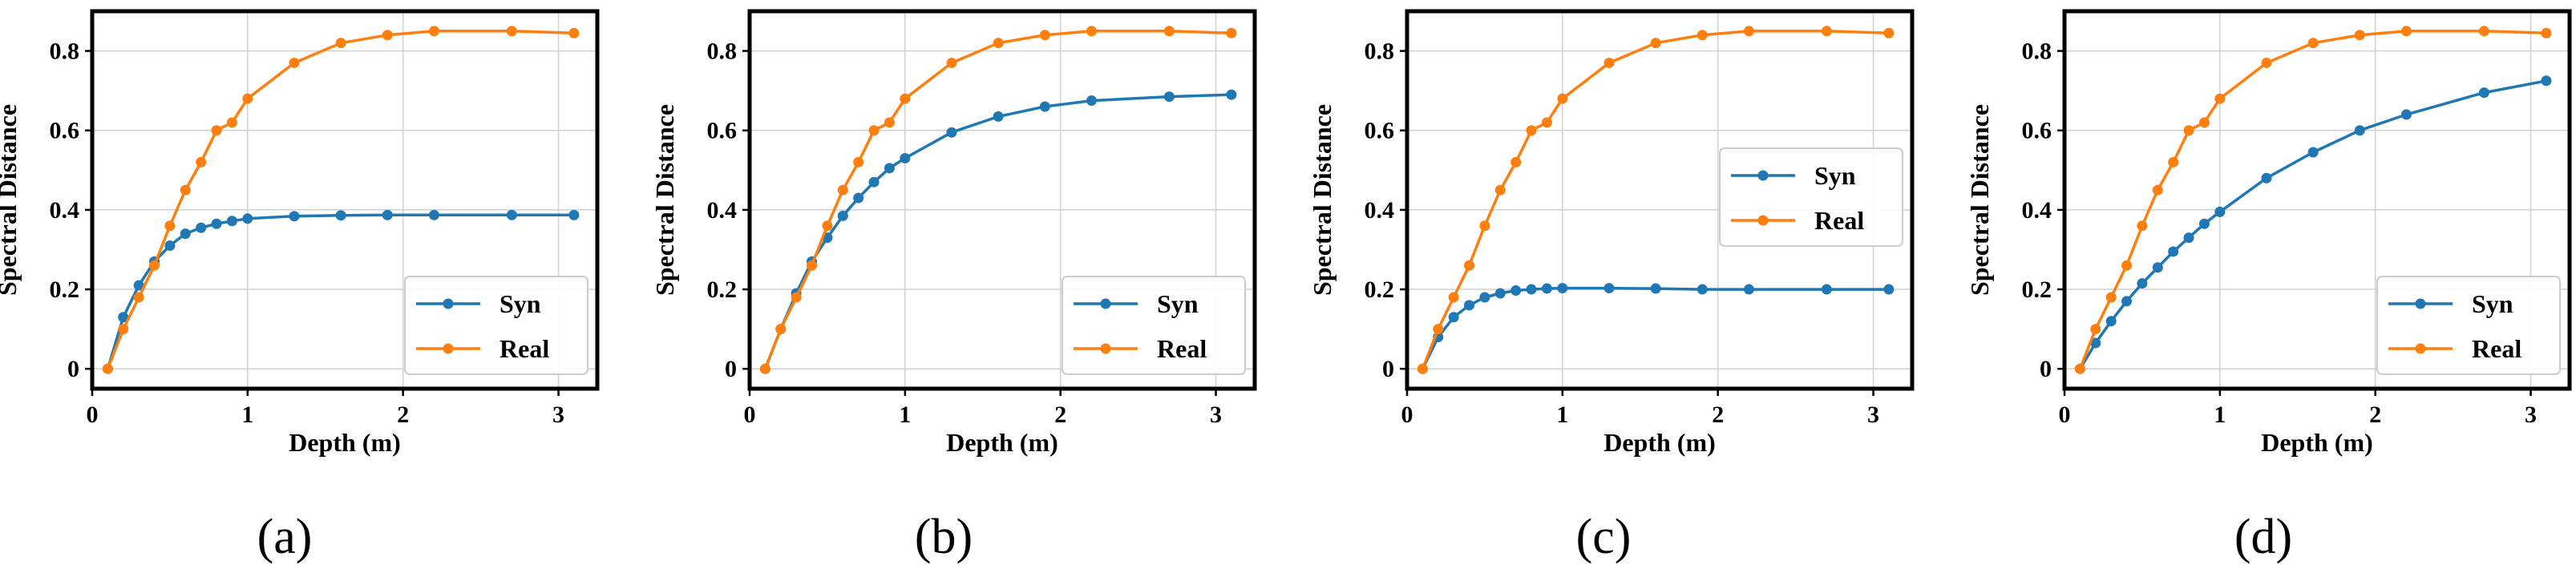 This screenshot has width=2576, height=577. Describe the element at coordinates (403, 414) in the screenshot. I see `x-tick-label: 2` at that location.